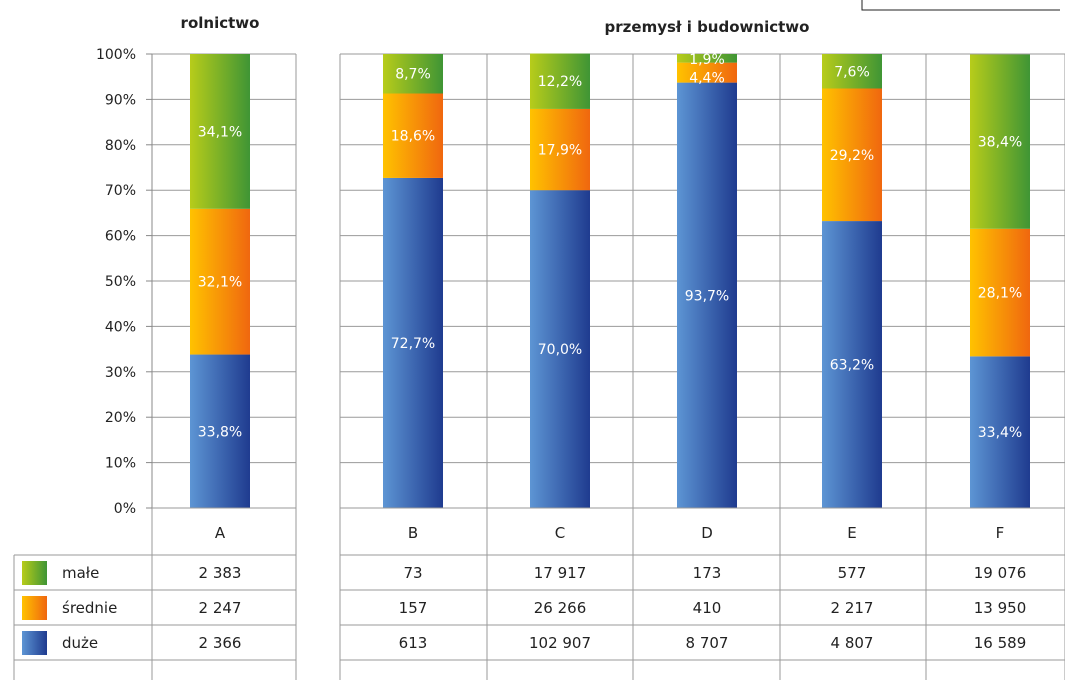  What do you see at coordinates (120, 327) in the screenshot?
I see `y-tick-label: 40%` at bounding box center [120, 327].